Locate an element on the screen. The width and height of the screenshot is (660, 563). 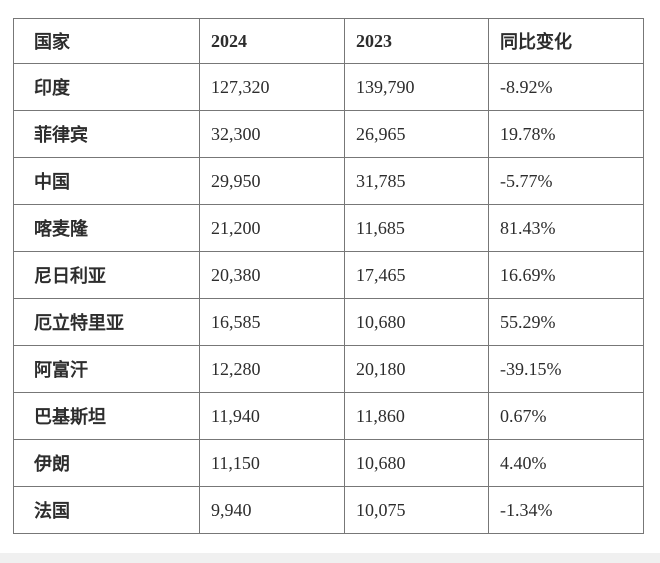
cell-yoy: 81.43% is located at coordinates (566, 228).